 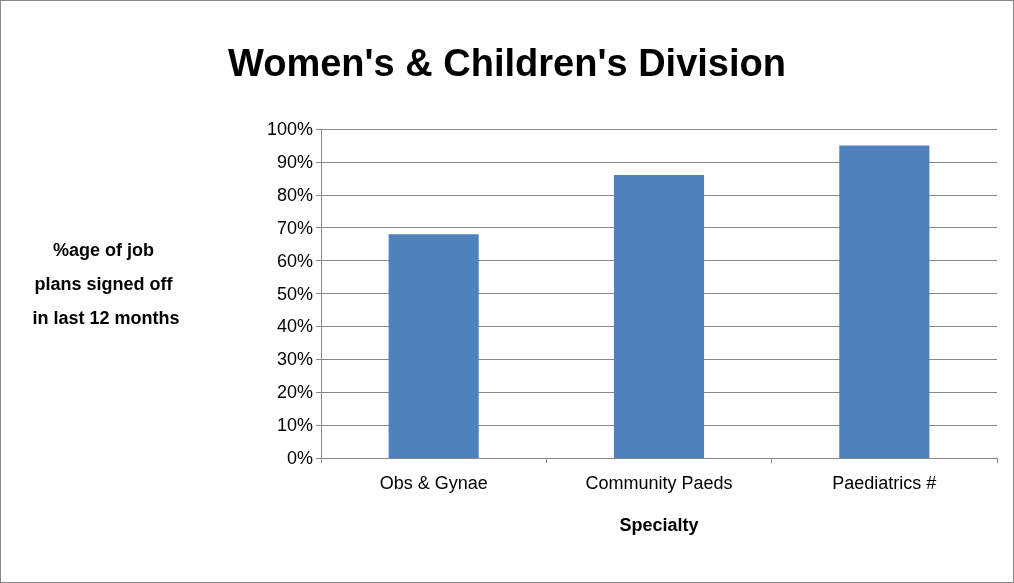 What do you see at coordinates (294, 326) in the screenshot?
I see `y-tick-label: 40%` at bounding box center [294, 326].